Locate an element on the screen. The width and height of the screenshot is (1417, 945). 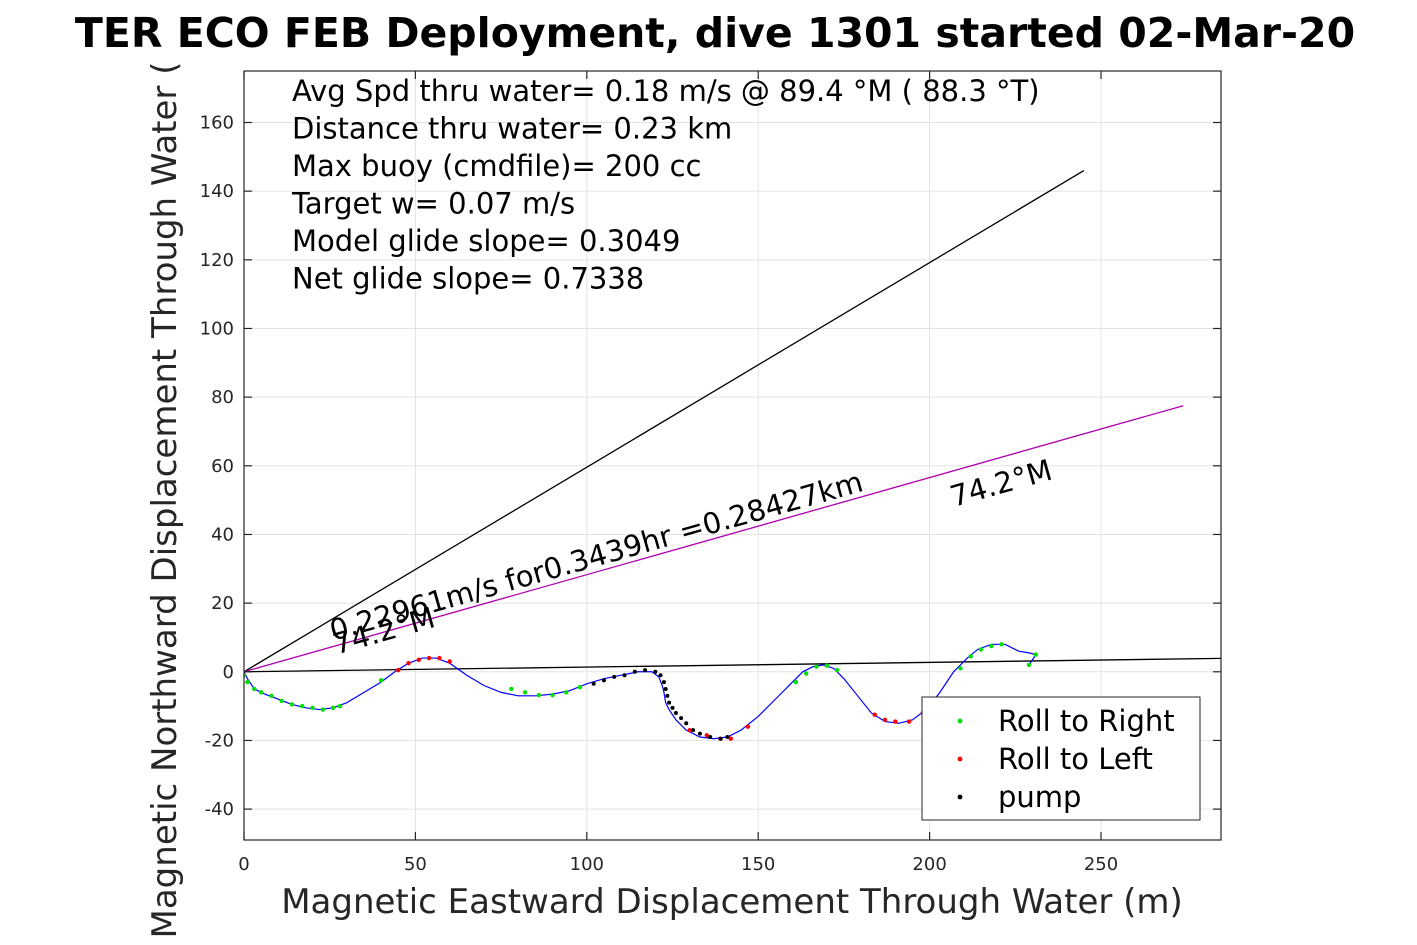
legend-box is located at coordinates (1061, 758).